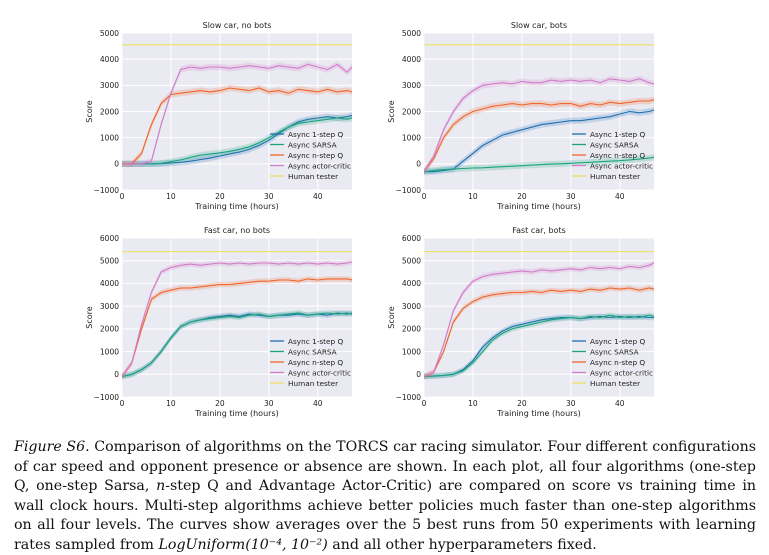 The image size is (769, 555). Describe the element at coordinates (161, 486) in the screenshot. I see `caption-n-symbol: n` at that location.